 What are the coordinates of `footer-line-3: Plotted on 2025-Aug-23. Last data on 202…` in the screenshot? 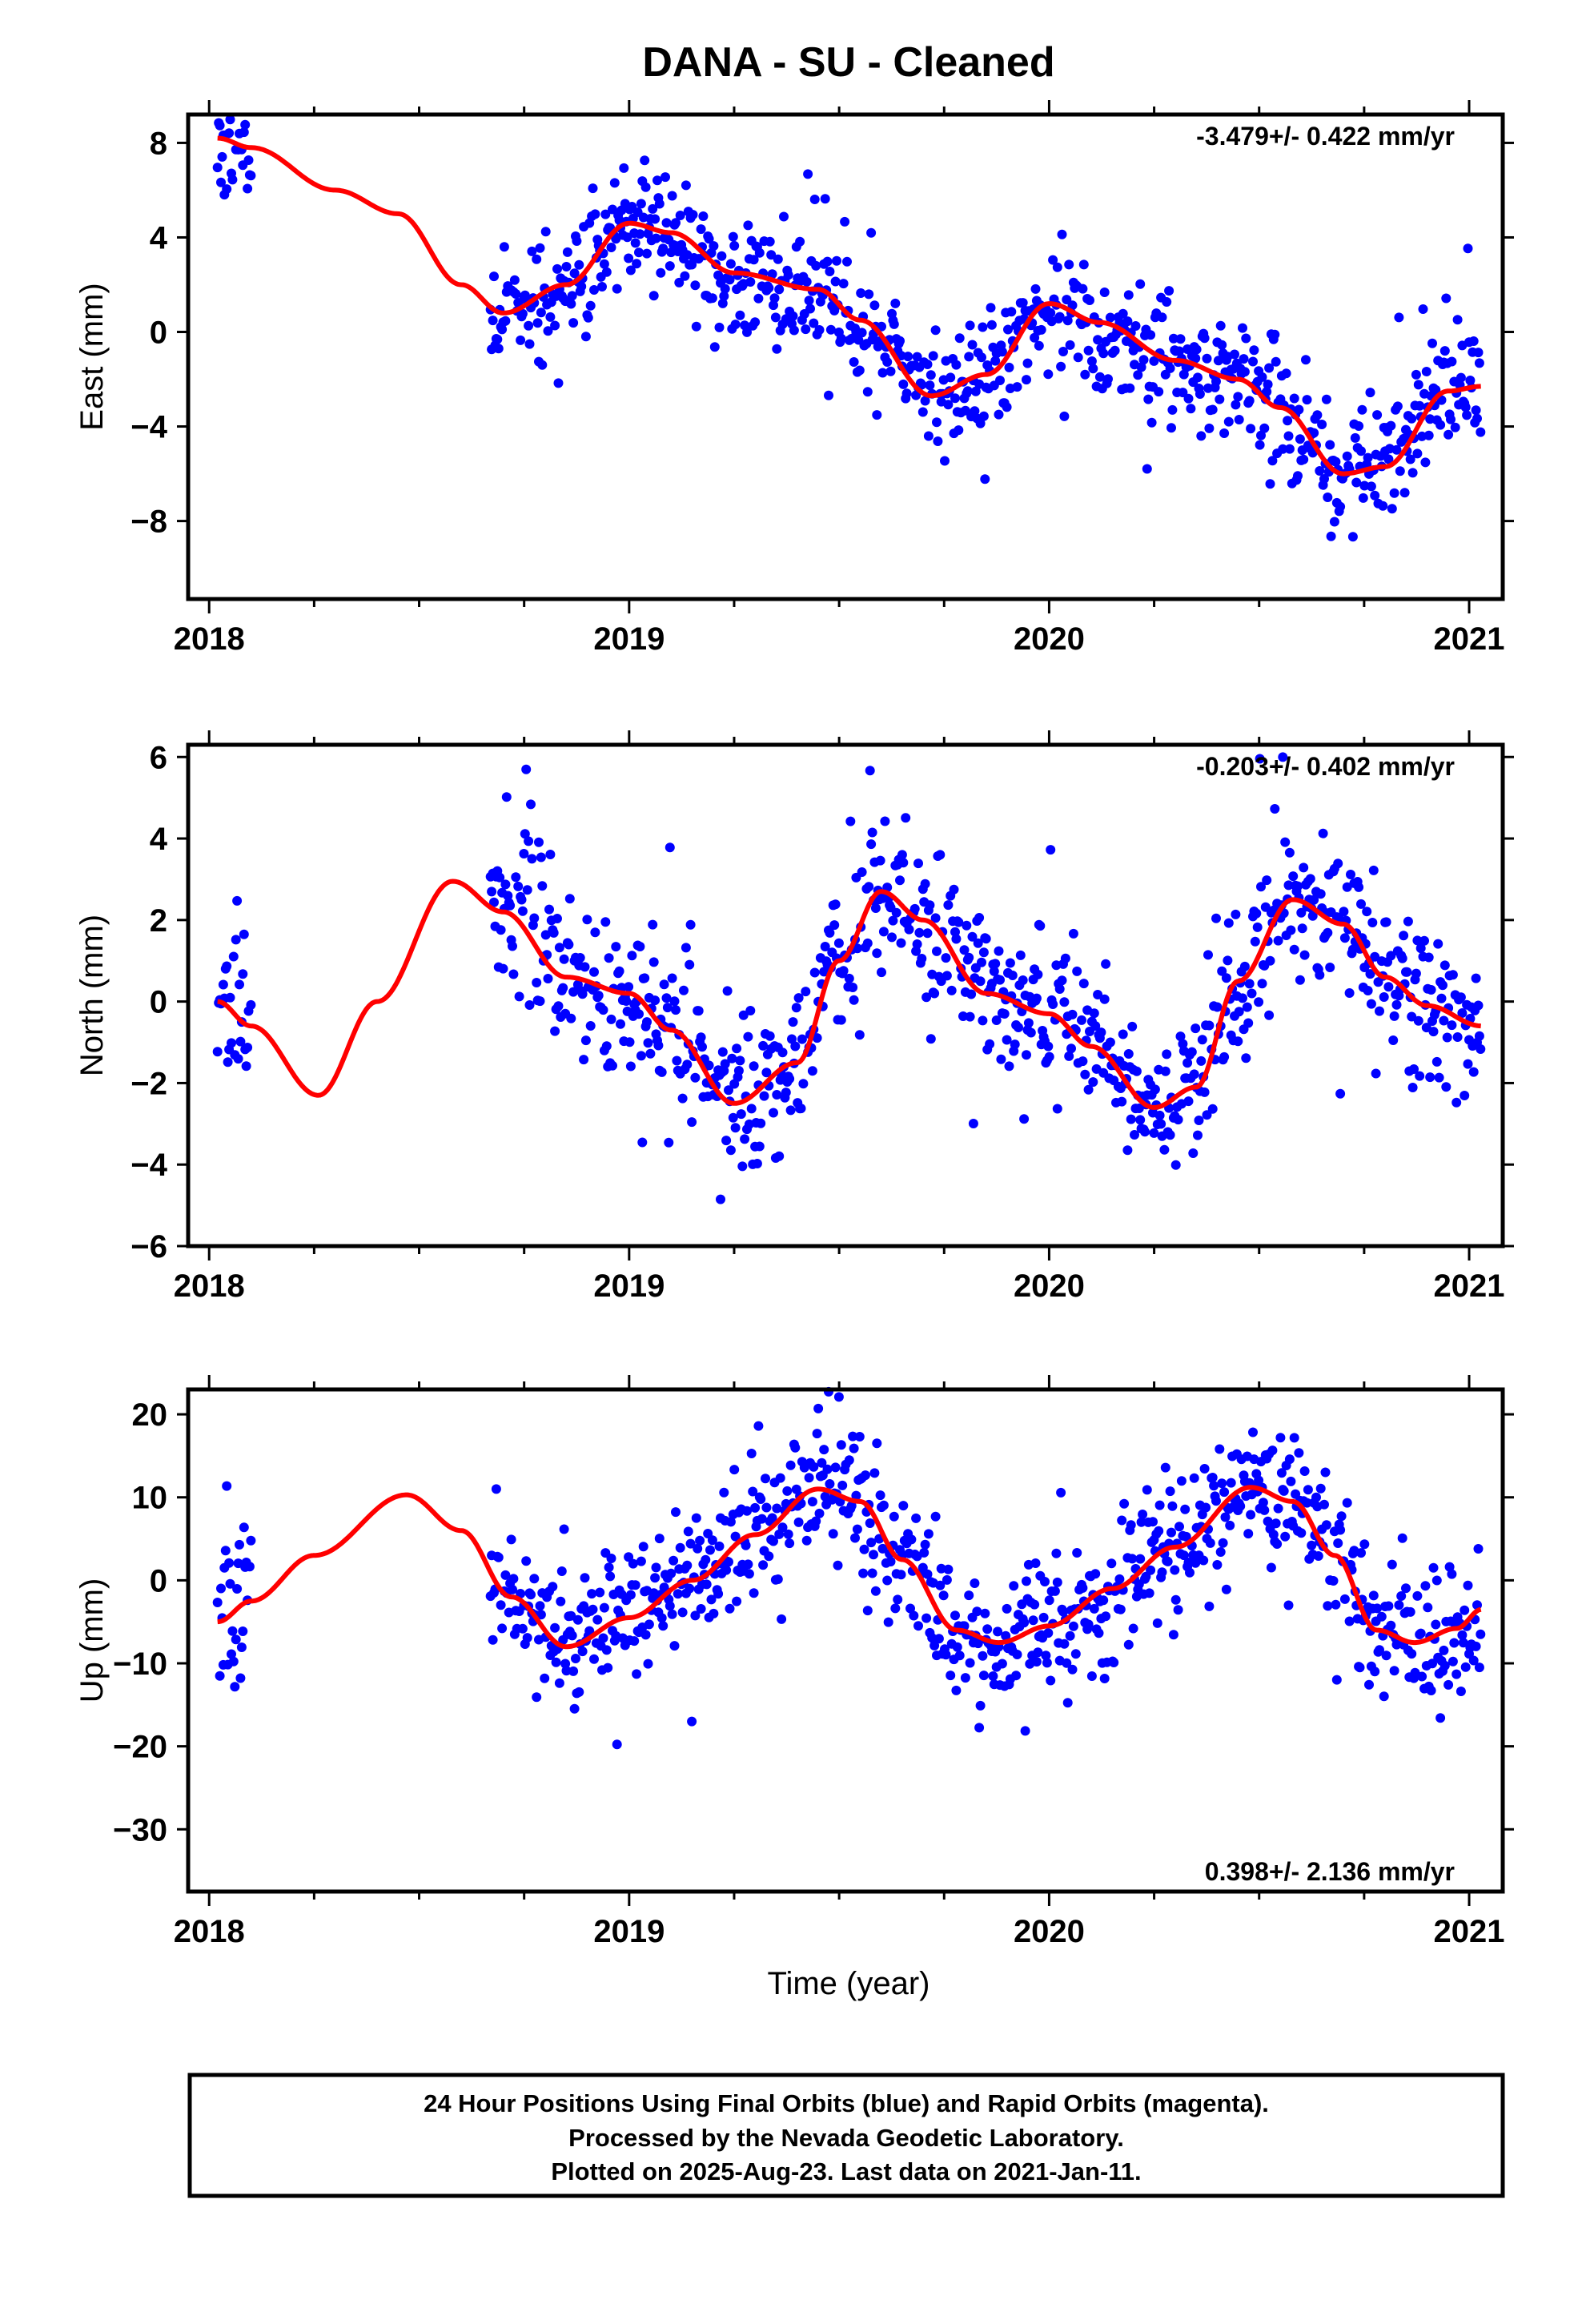 It's located at (846, 2171).